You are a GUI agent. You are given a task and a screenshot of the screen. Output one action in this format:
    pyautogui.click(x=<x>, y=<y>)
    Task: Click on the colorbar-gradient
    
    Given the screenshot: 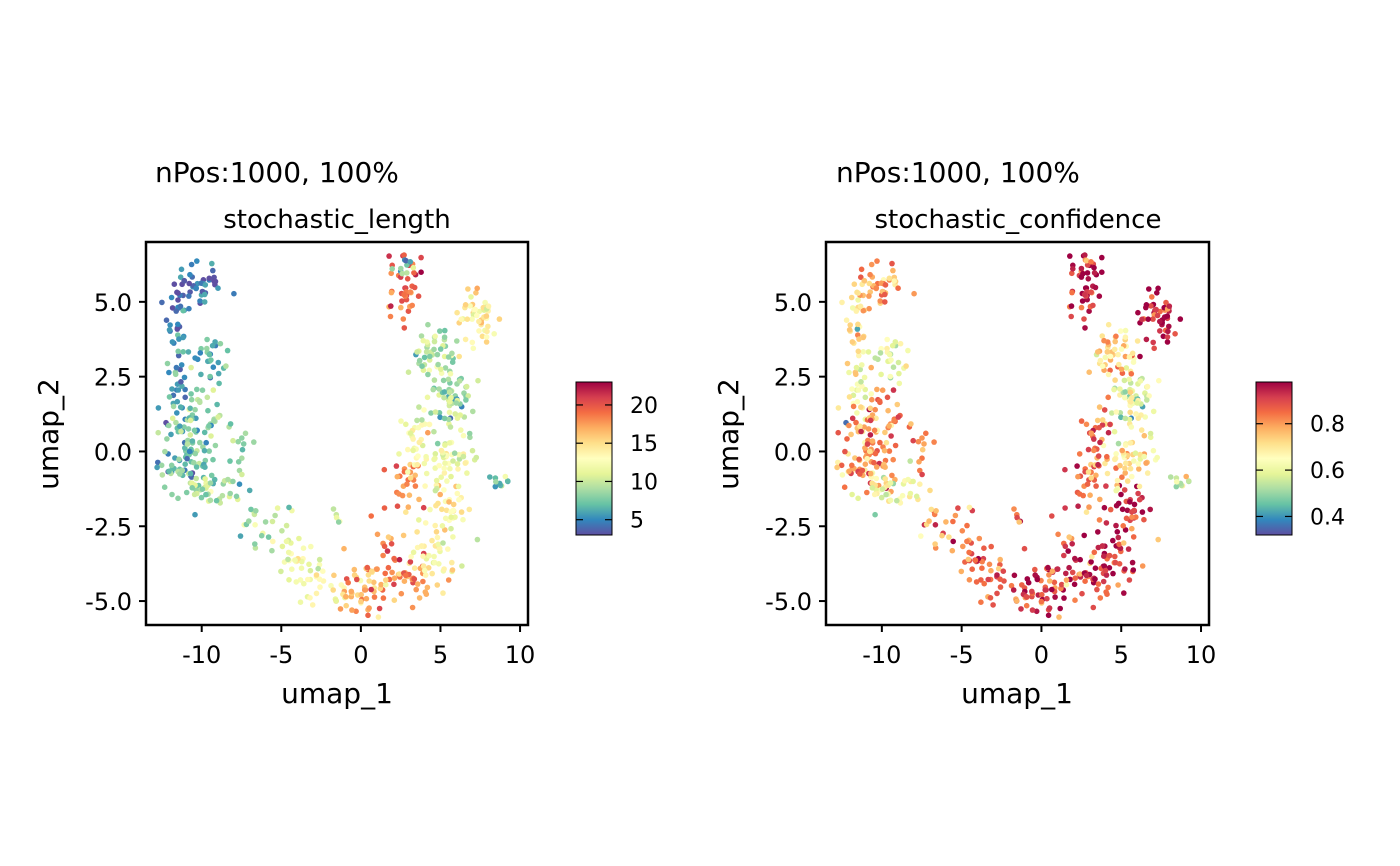 What is the action you would take?
    pyautogui.click(x=594, y=458)
    